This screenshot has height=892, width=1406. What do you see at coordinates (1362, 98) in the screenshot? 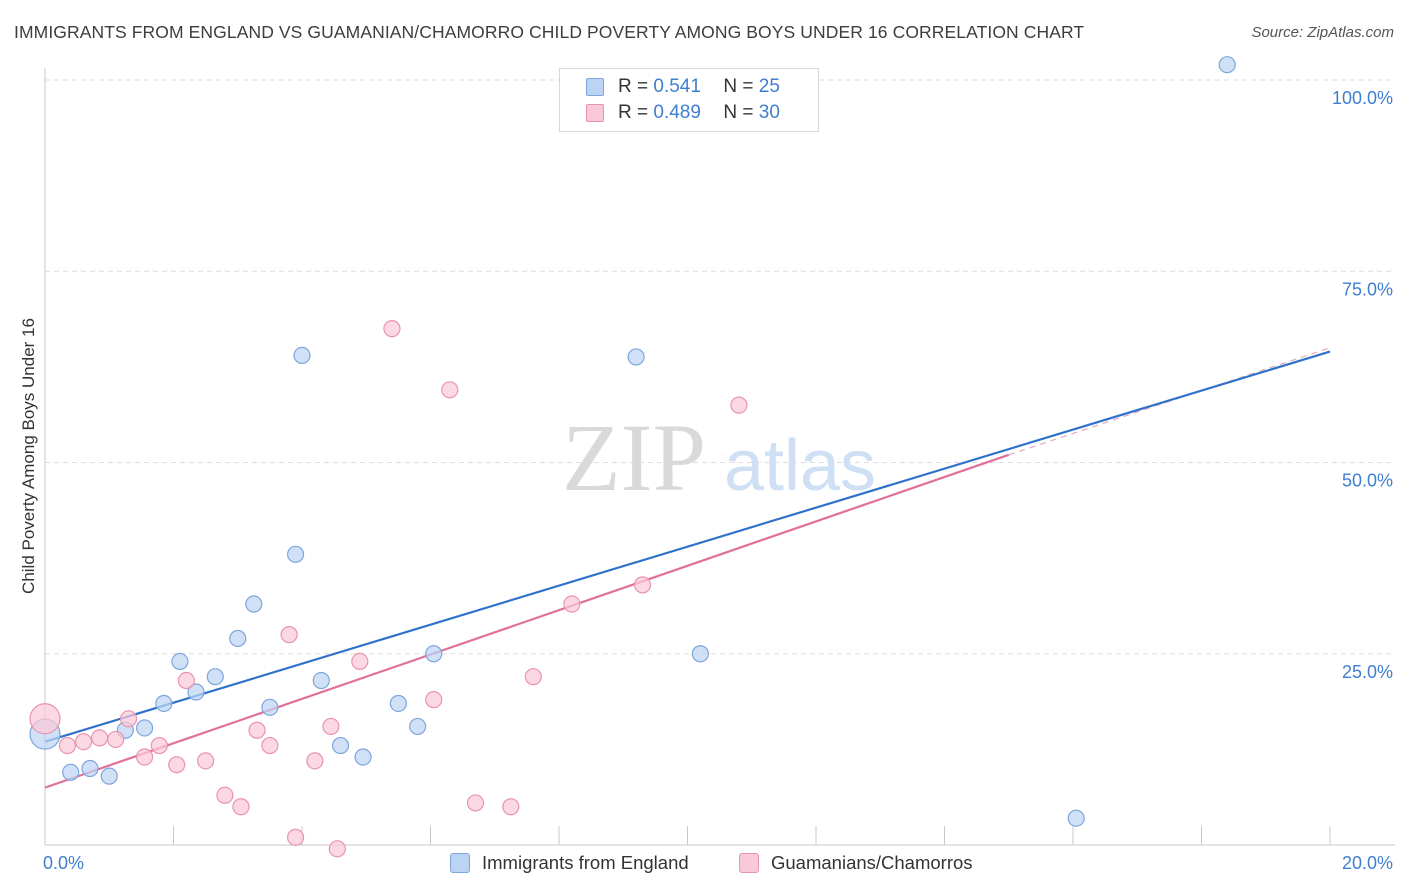
I see `y-tick-label: 100.0%` at bounding box center [1362, 98].